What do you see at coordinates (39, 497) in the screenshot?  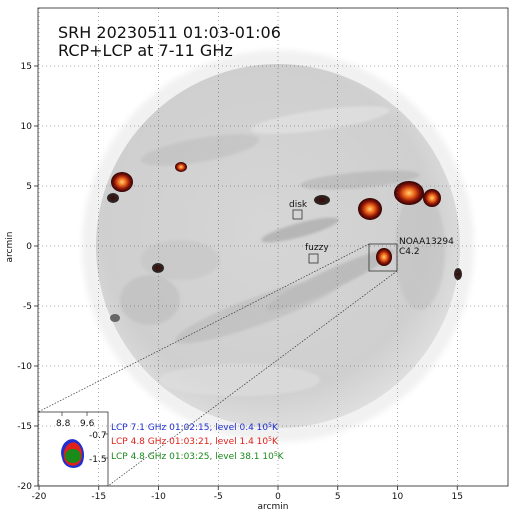 I see `x-tick-label: -20` at bounding box center [39, 497].